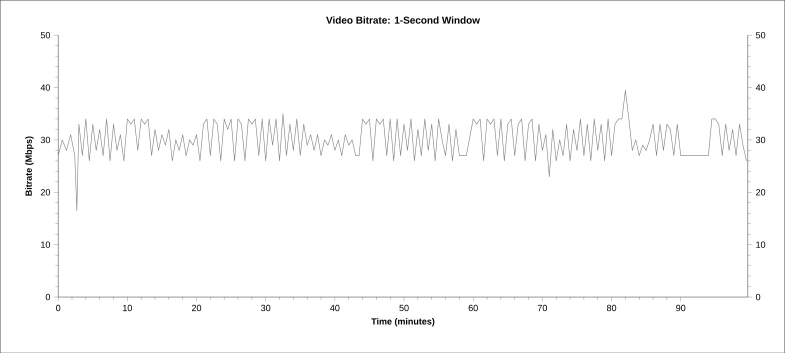  Describe the element at coordinates (403, 20) in the screenshot. I see `chart-title: Video Bitrate: 1-Second Window` at that location.